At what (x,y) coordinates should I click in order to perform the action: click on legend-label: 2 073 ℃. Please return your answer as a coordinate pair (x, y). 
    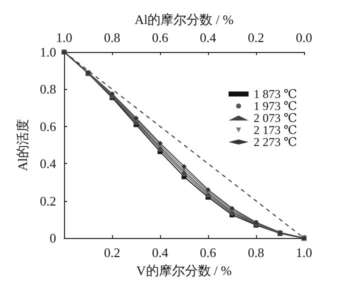
    Looking at the image, I should click on (276, 118).